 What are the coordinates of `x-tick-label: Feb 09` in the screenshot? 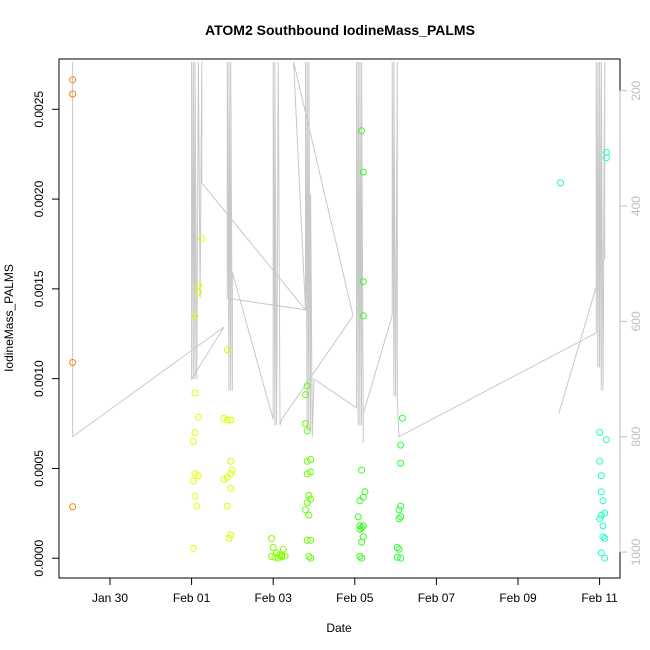 It's located at (518, 598).